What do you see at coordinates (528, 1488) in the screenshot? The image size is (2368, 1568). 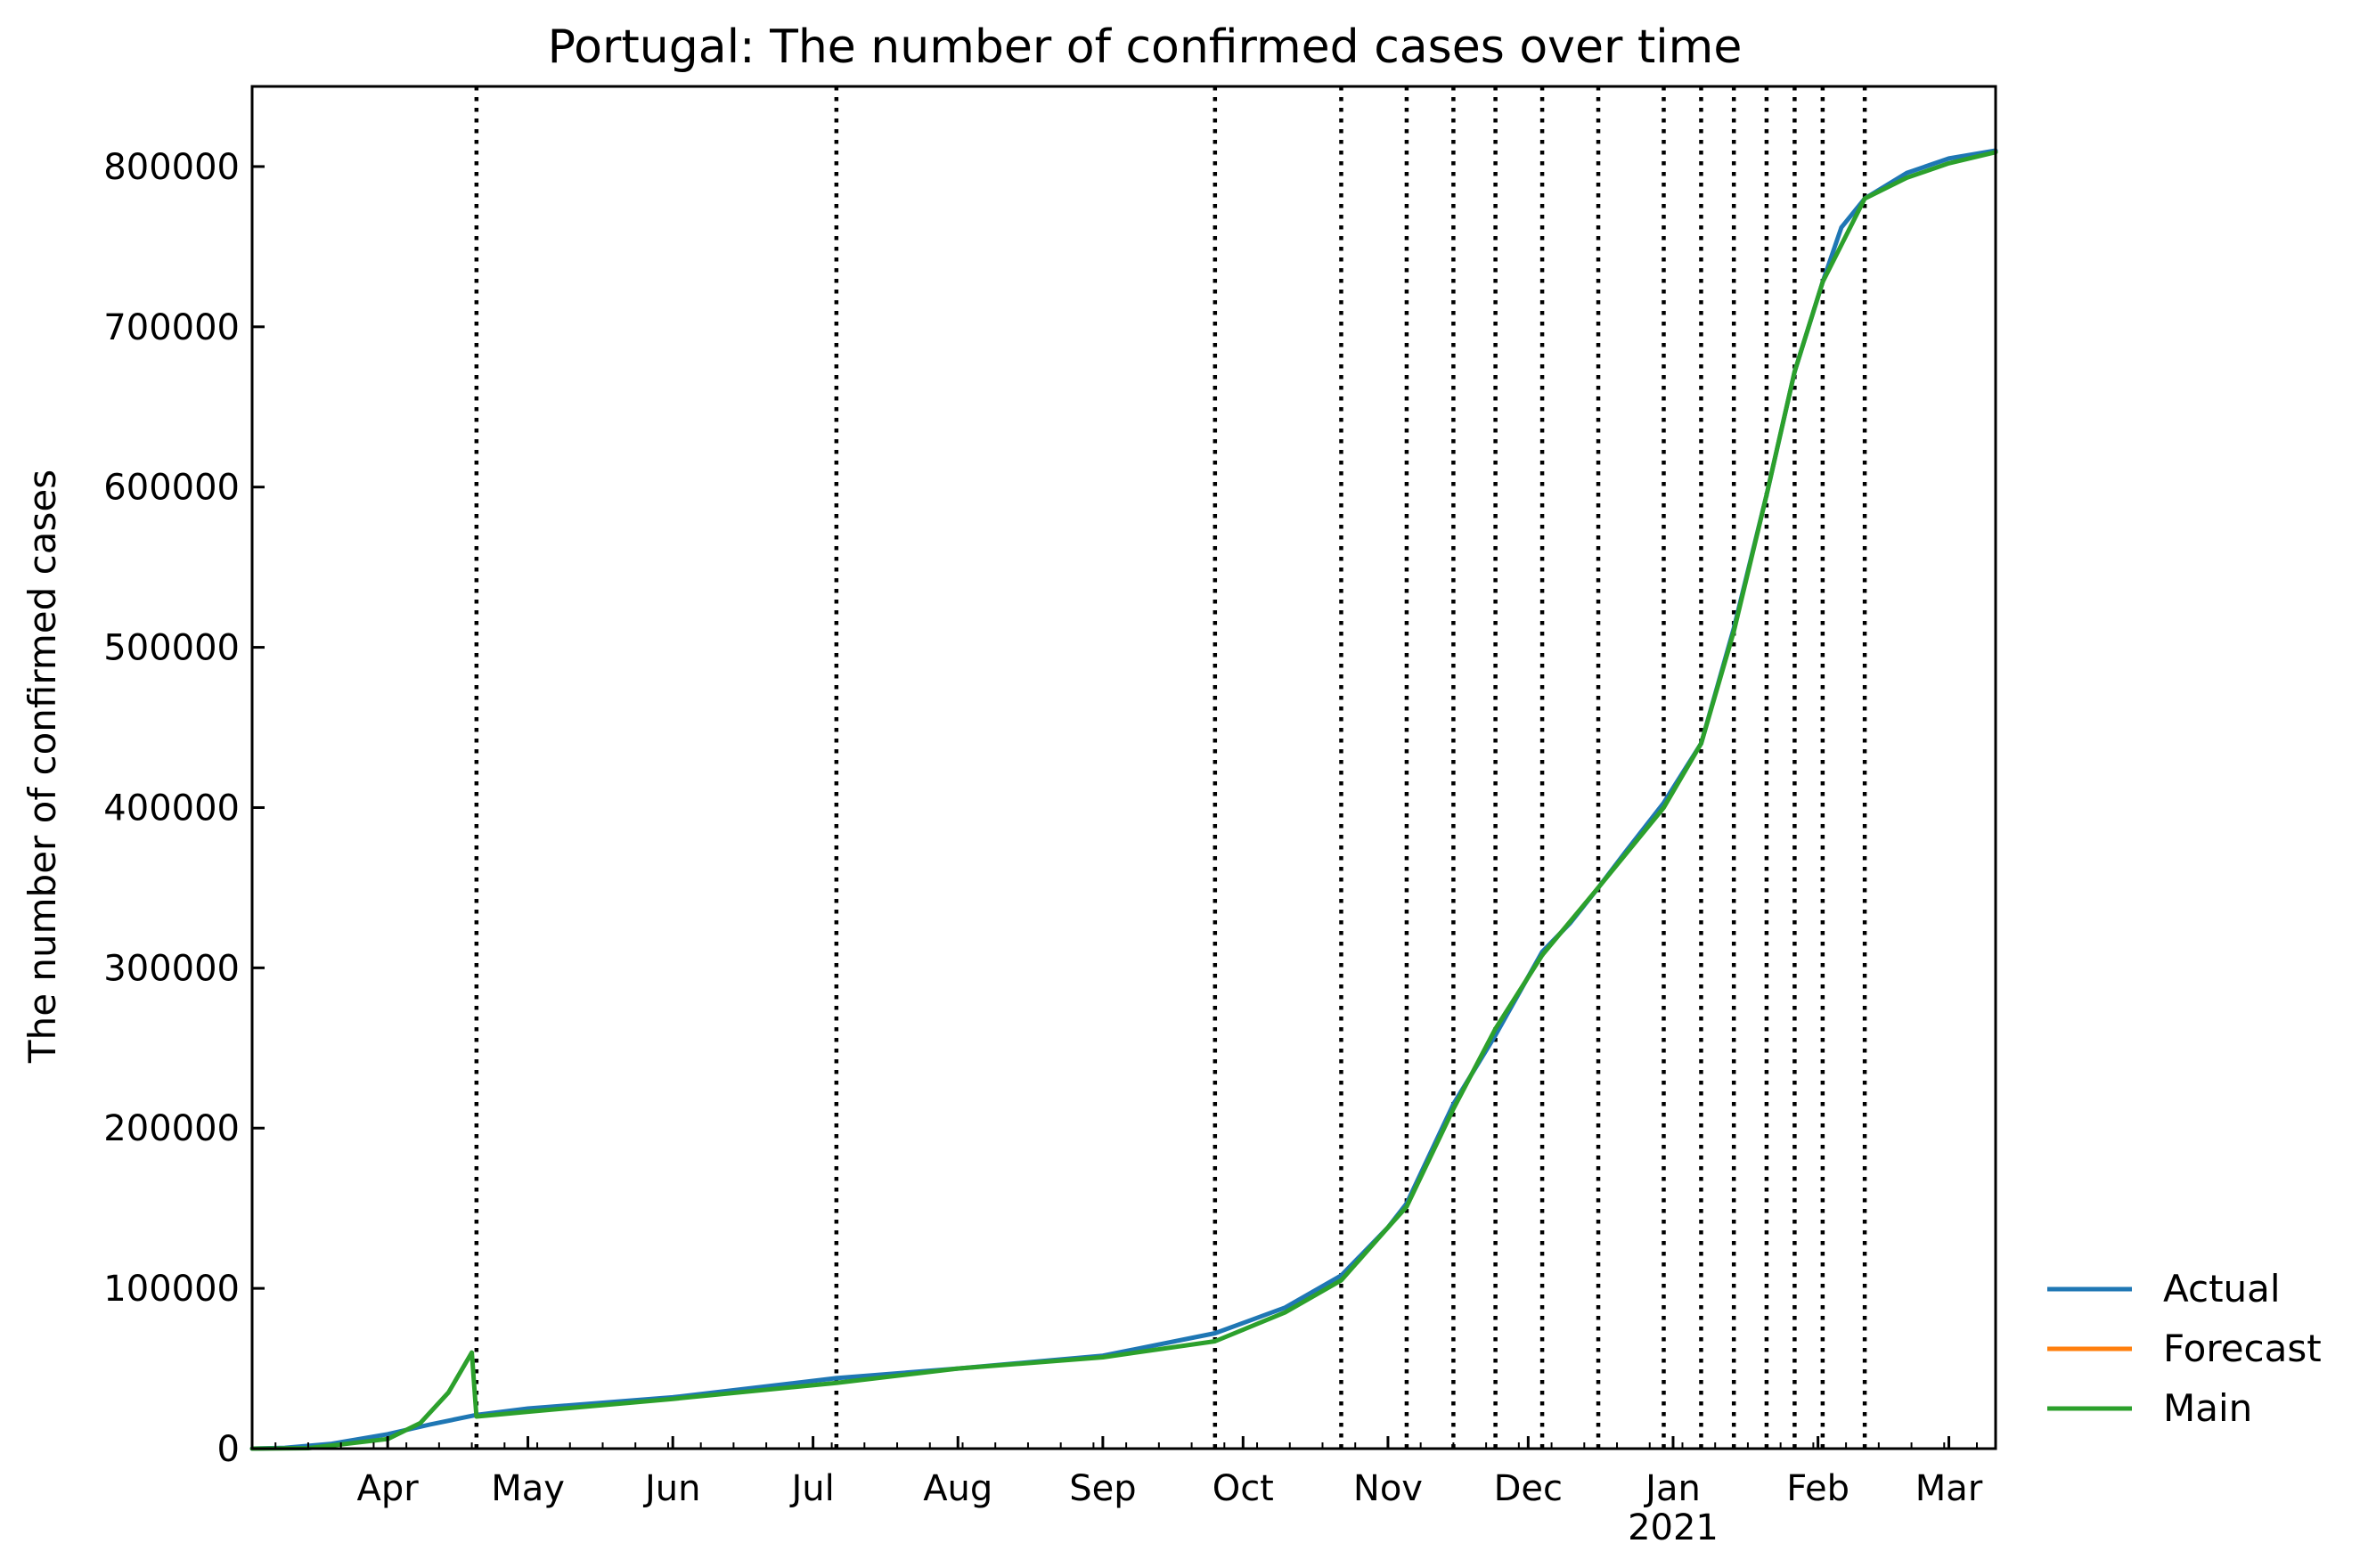 I see `x-tick-label: May` at bounding box center [528, 1488].